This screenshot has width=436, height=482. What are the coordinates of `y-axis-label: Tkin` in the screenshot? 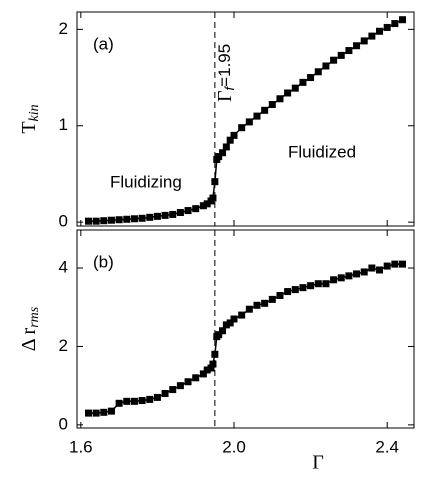 It's located at (30, 118).